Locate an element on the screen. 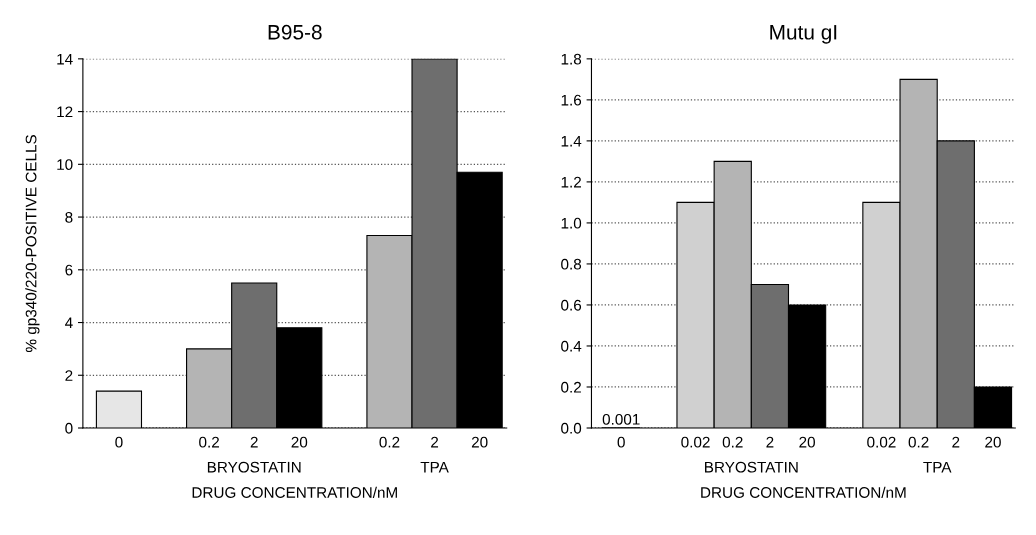 This screenshot has width=1036, height=535. data-label: 0.001 is located at coordinates (621, 419).